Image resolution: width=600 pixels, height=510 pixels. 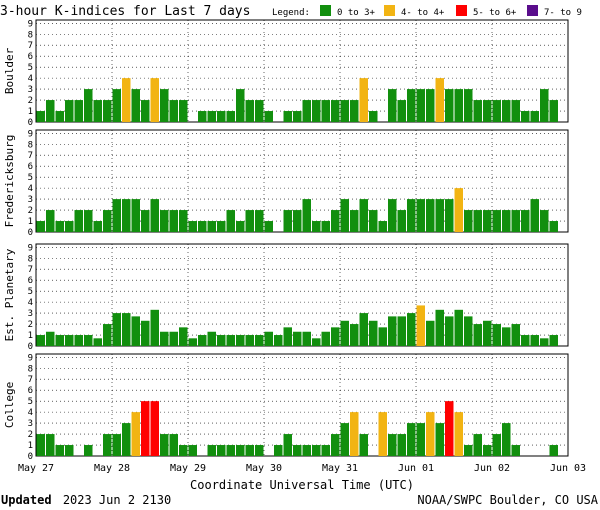 I want to click on x-tick-label: Jun 03, so click(x=568, y=468).